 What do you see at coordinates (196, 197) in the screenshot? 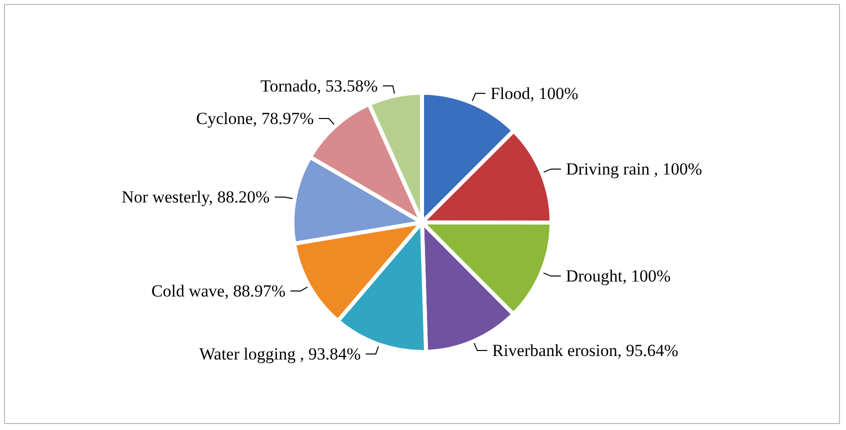
I see `slice-label: Nor westerly, 88.20%` at bounding box center [196, 197].